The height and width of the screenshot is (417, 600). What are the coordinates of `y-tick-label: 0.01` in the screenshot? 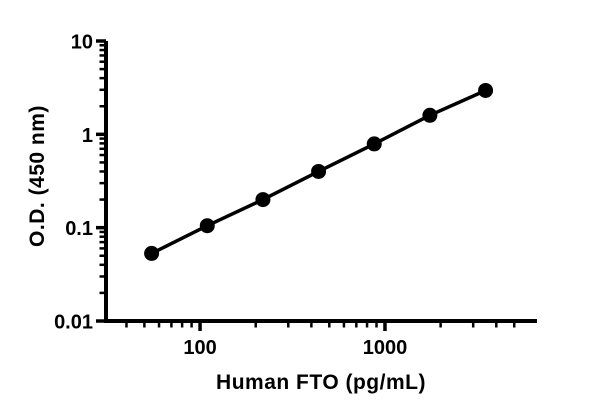 It's located at (73, 323).